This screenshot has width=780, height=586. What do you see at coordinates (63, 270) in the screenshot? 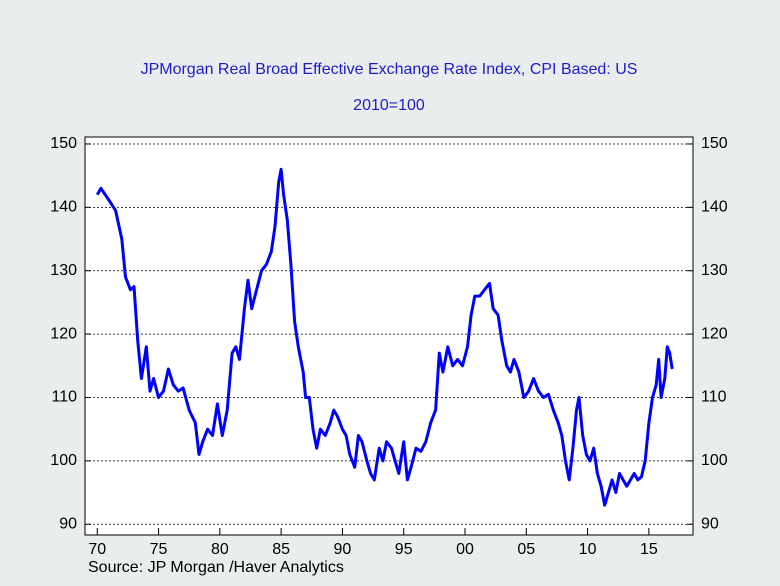
I see `y-tick-label: 130` at bounding box center [63, 270].